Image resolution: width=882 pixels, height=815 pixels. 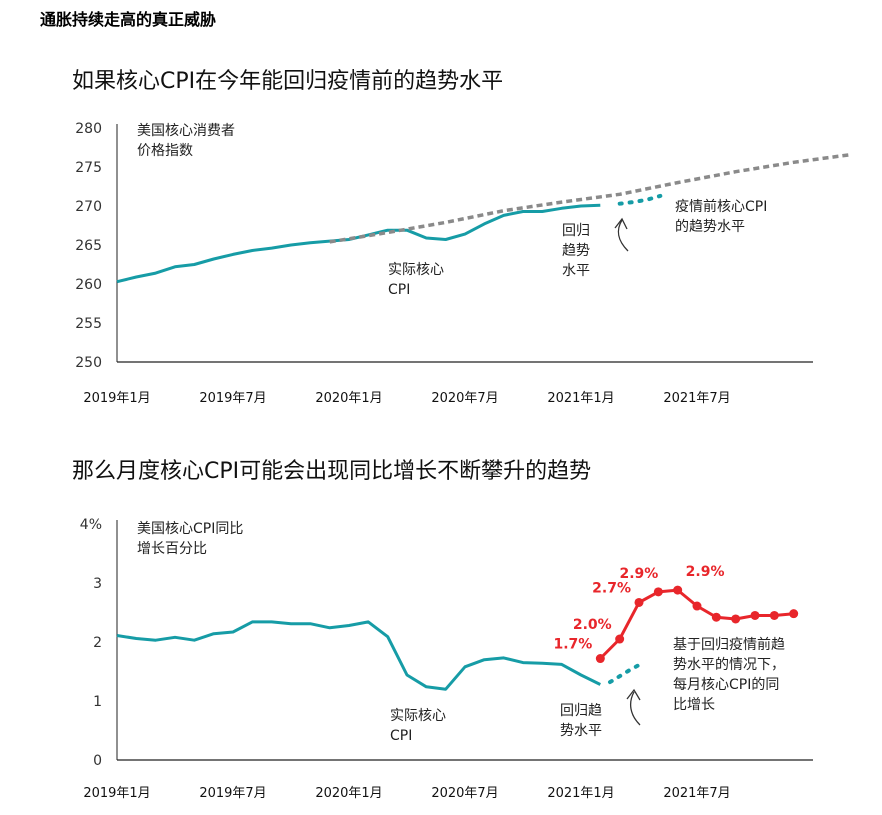 What do you see at coordinates (721, 216) in the screenshot?
I see `annotation-trend-label: 疫情前核心CPI 的趋势水平` at bounding box center [721, 216].